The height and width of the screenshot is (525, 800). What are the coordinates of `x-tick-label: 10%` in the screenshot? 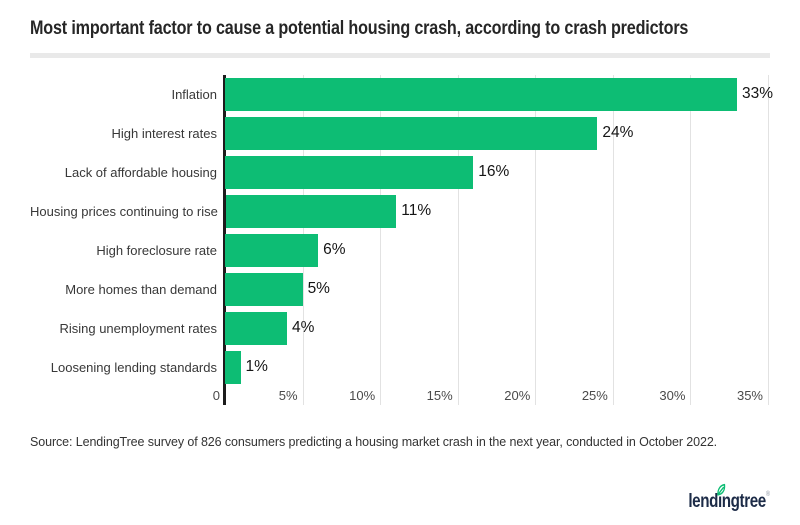 It's located at (362, 395).